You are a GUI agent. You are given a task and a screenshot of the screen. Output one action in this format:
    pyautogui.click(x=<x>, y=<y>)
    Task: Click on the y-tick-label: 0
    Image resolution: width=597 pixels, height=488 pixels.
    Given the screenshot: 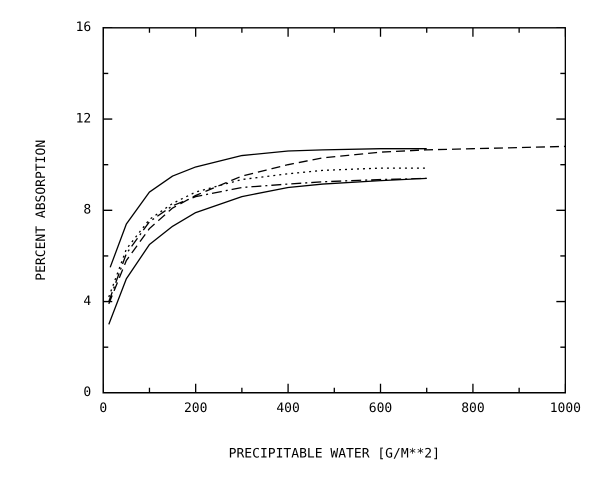 What is the action you would take?
    pyautogui.click(x=87, y=392)
    